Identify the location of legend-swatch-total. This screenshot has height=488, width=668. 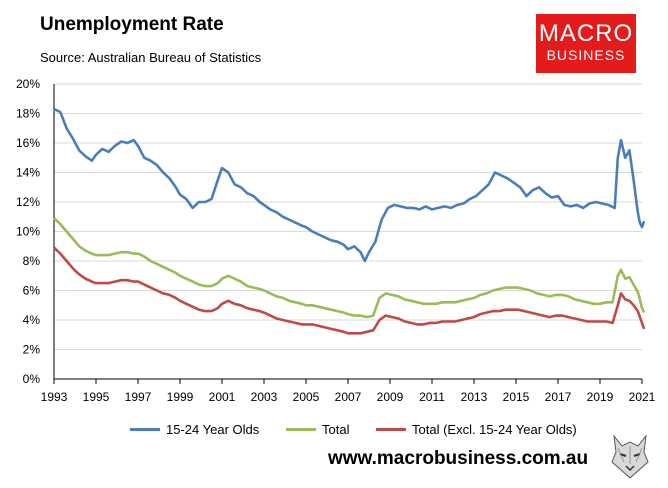
(301, 429).